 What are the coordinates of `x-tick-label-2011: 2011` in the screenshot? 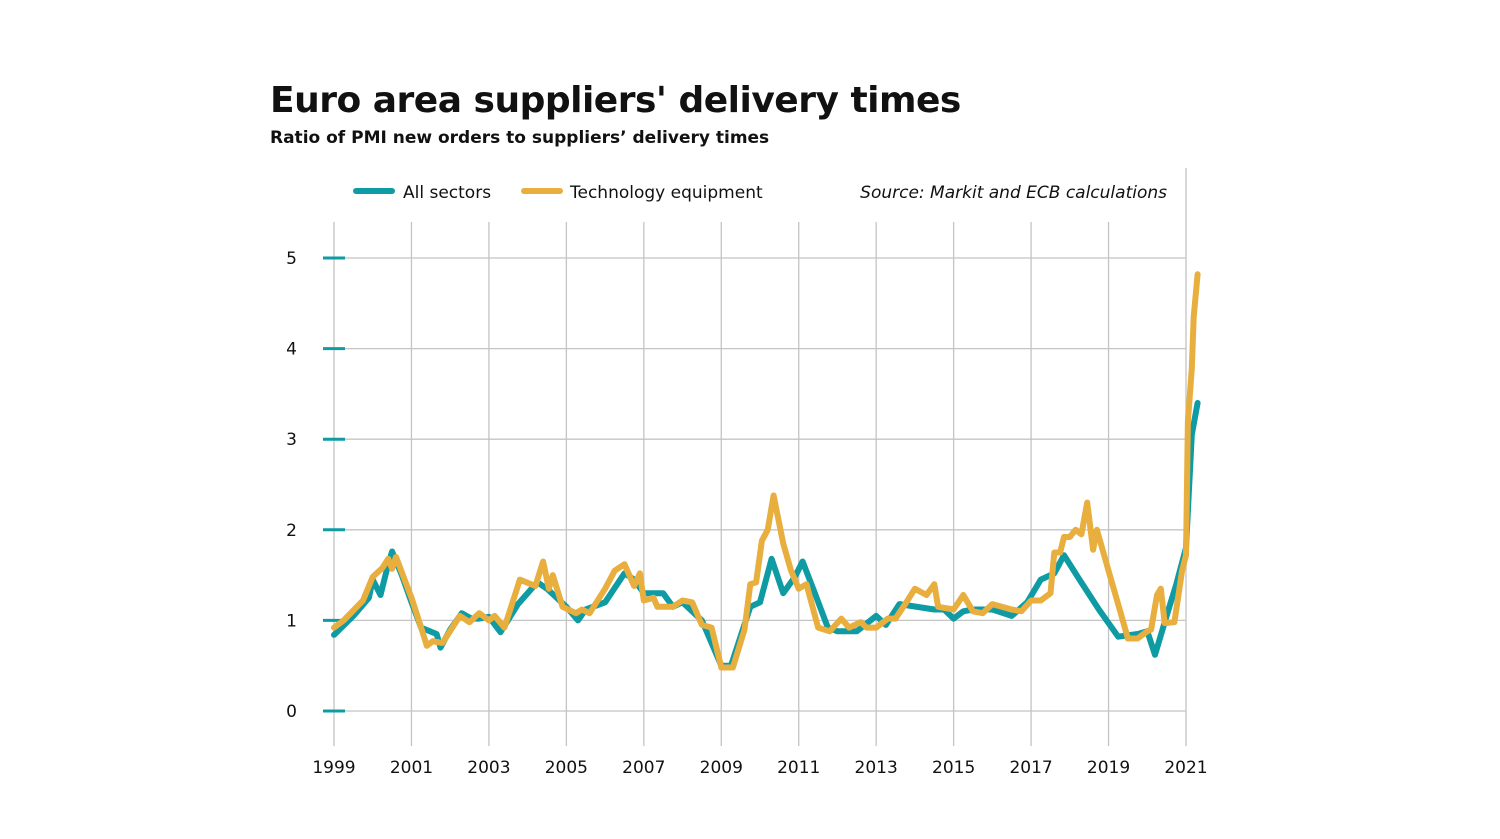 It's located at (798, 768).